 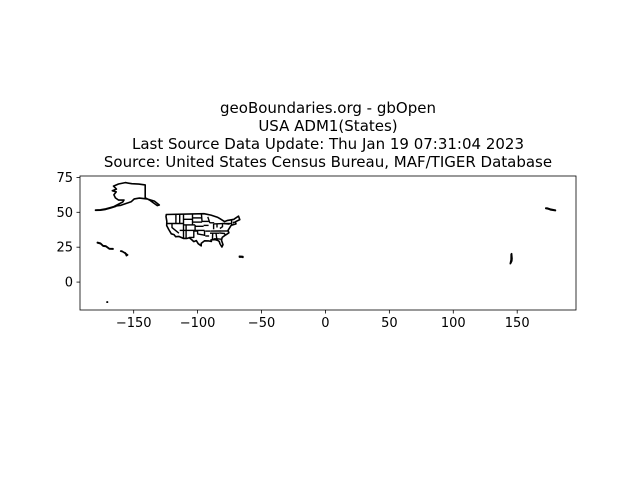 What do you see at coordinates (68, 231) in the screenshot?
I see `y-axis: 0 25 50 75` at bounding box center [68, 231].